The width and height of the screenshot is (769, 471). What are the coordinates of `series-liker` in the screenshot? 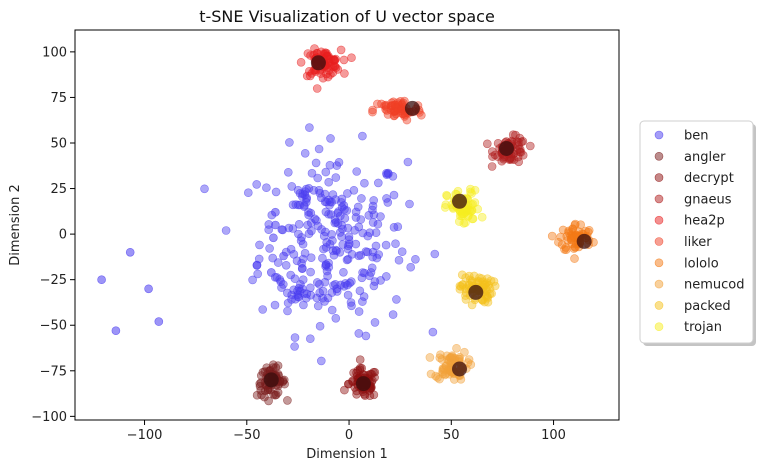 It's located at (397, 110).